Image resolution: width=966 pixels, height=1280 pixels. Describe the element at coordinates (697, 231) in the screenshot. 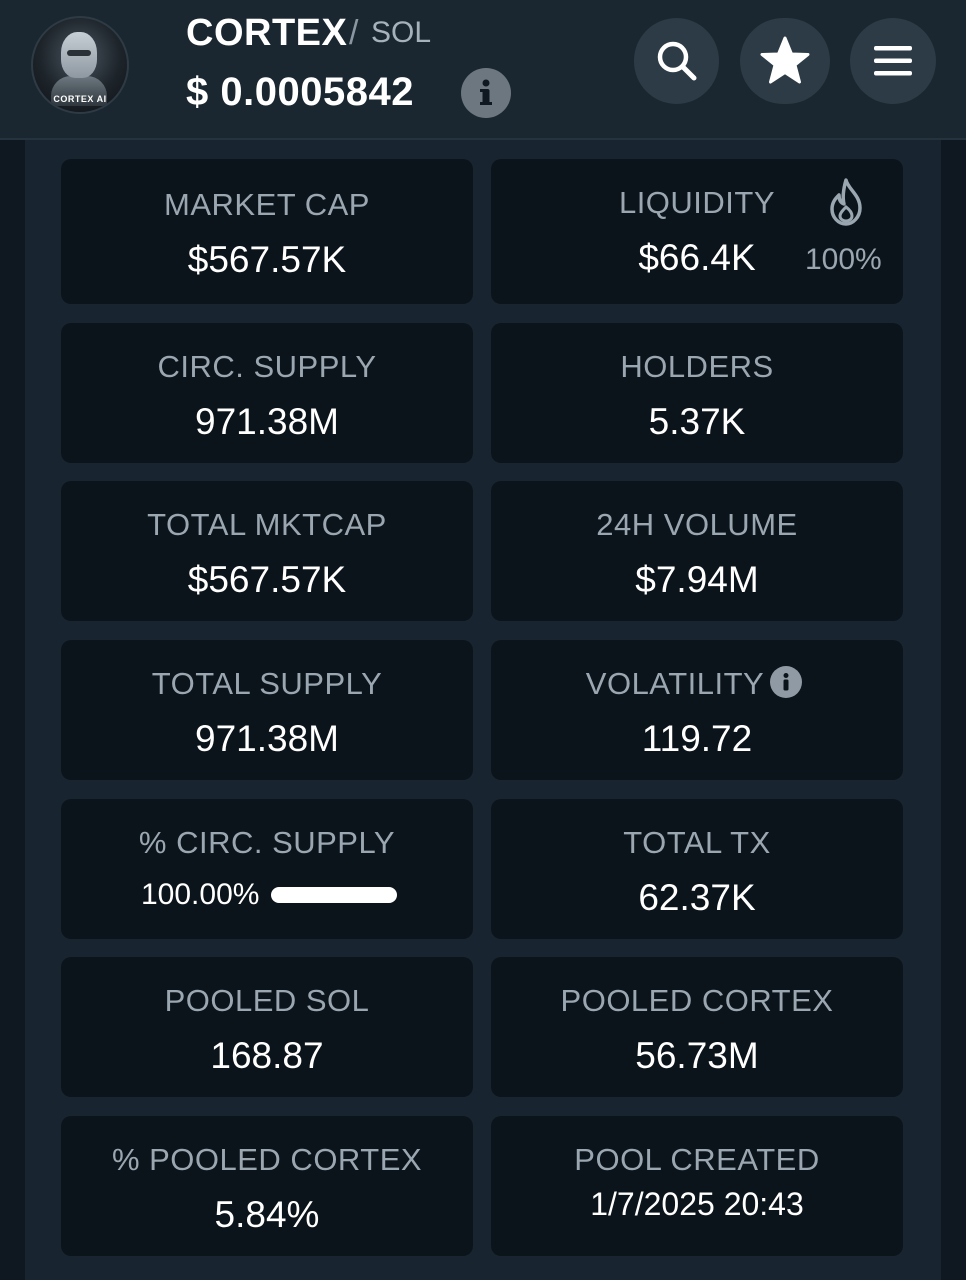

I see `stat-liquidity: LIQUIDITY $66.4K 100%` at that location.